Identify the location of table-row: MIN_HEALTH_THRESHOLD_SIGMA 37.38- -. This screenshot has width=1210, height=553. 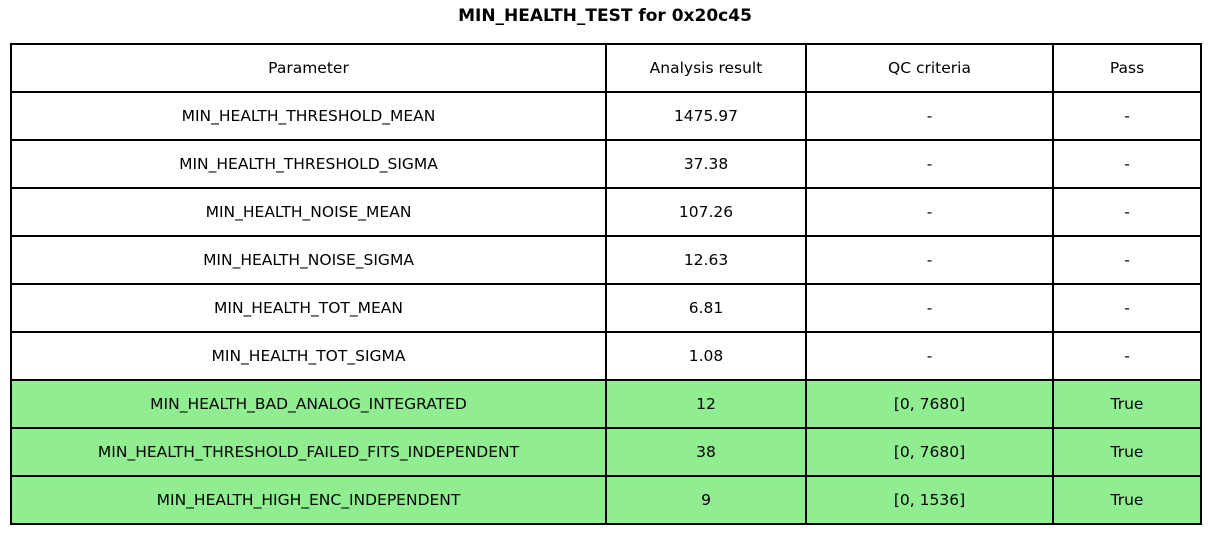
(606, 164).